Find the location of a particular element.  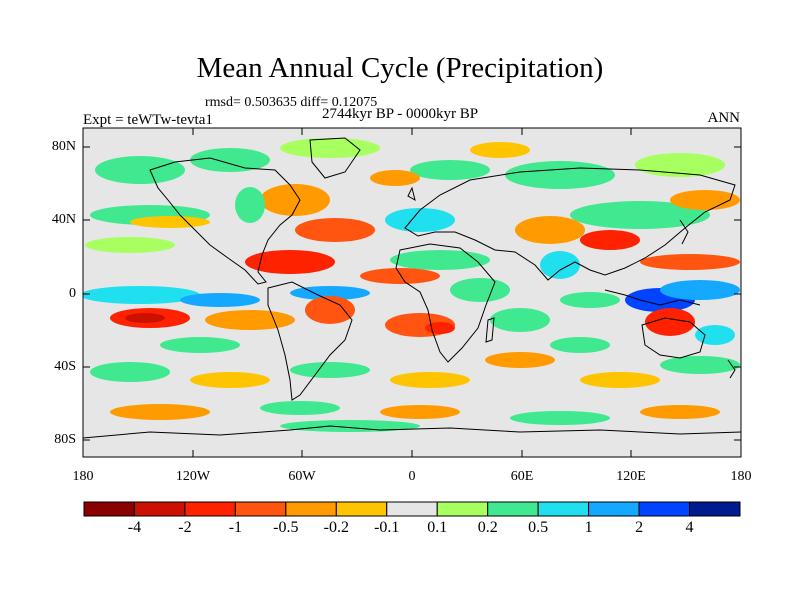

lat-label-40n: 40N is located at coordinates (63, 219).